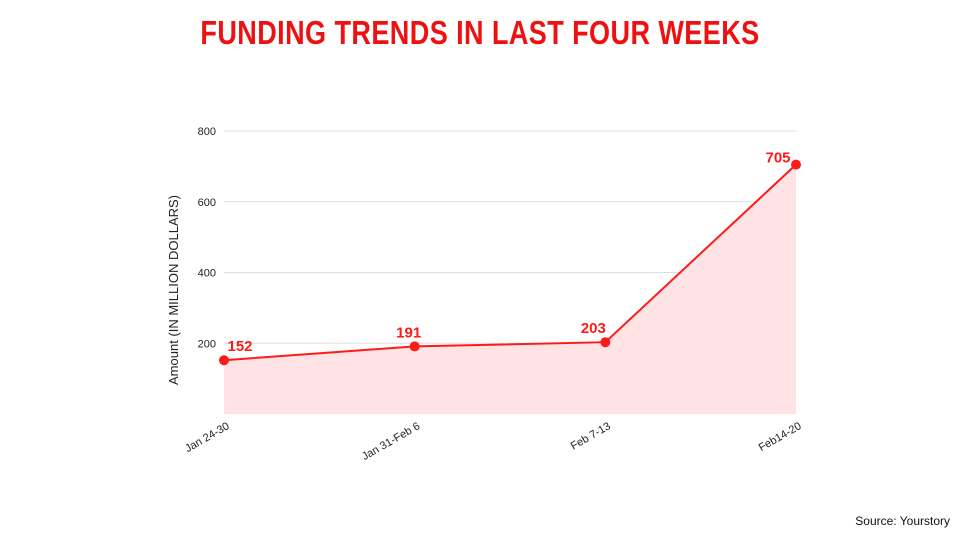 This screenshot has height=540, width=960. I want to click on y-tick-label: 400, so click(207, 274).